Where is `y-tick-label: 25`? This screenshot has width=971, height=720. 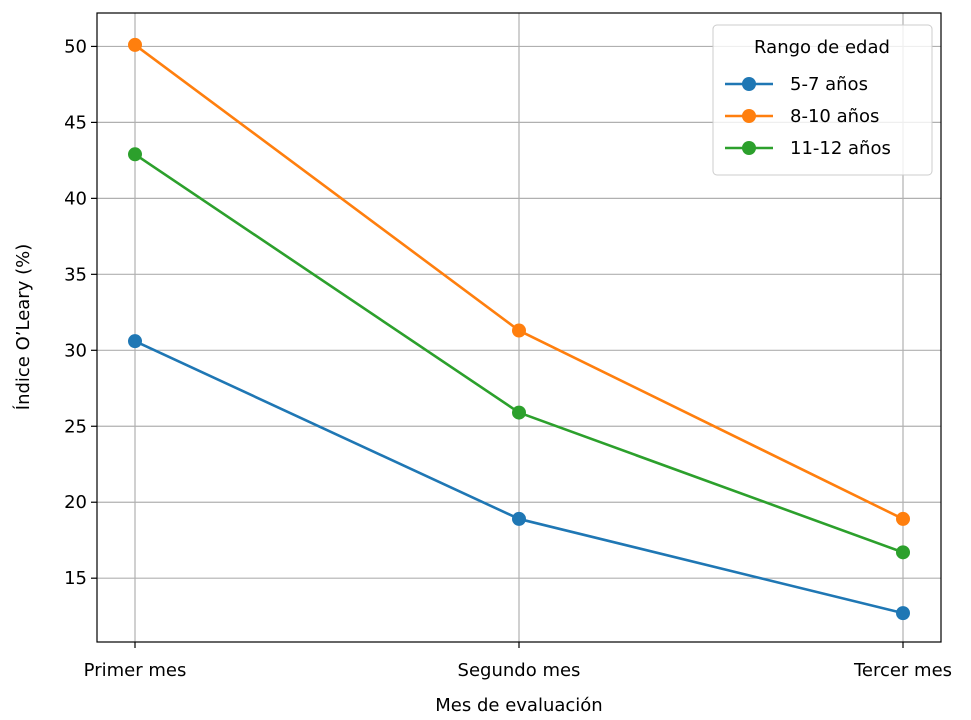 y-tick-label: 25 is located at coordinates (75, 426).